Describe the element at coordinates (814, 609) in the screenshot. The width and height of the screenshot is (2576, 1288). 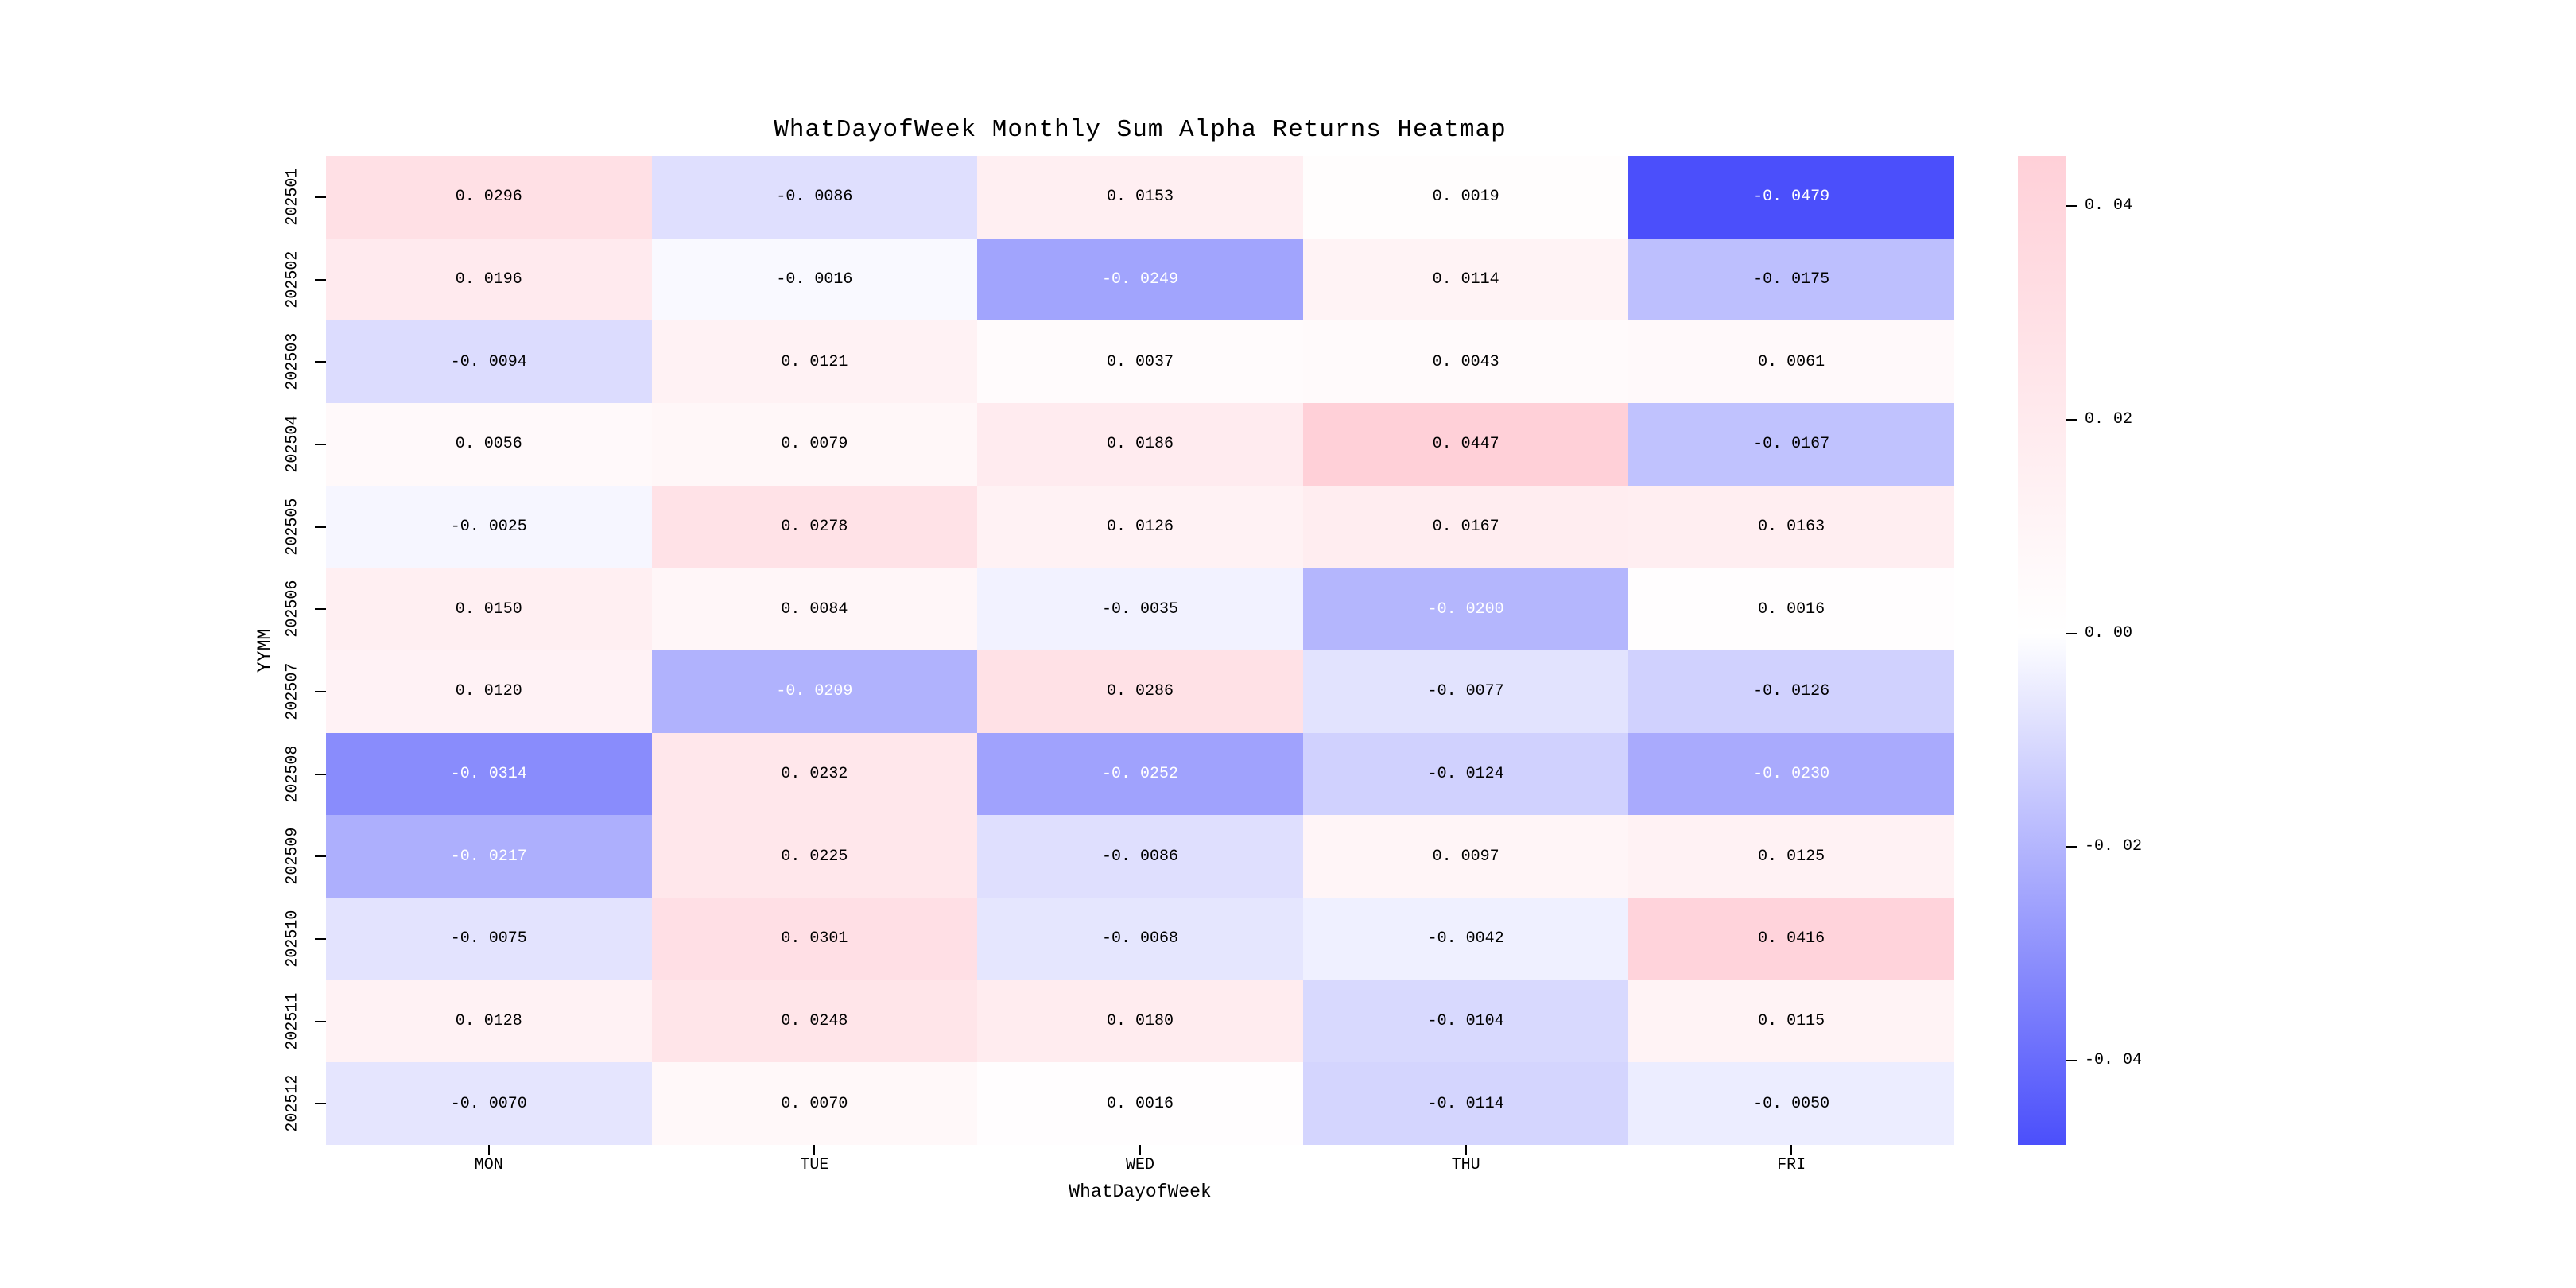
I see `heatmap-cell: 0. 0084` at that location.